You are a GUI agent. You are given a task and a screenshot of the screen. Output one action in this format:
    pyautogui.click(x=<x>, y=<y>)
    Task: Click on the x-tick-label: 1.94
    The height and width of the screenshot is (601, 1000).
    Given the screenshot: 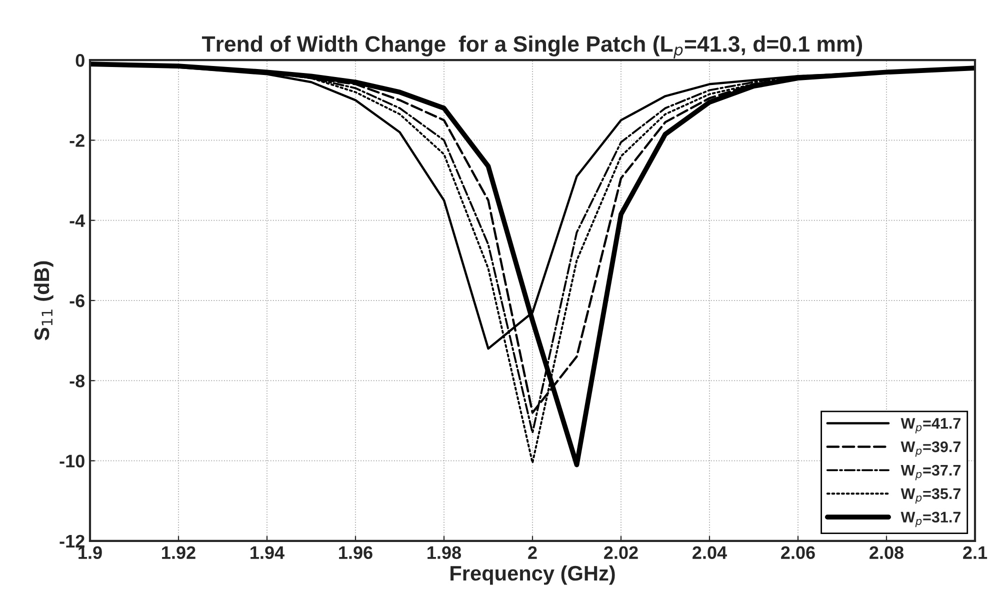 What is the action you would take?
    pyautogui.click(x=267, y=553)
    